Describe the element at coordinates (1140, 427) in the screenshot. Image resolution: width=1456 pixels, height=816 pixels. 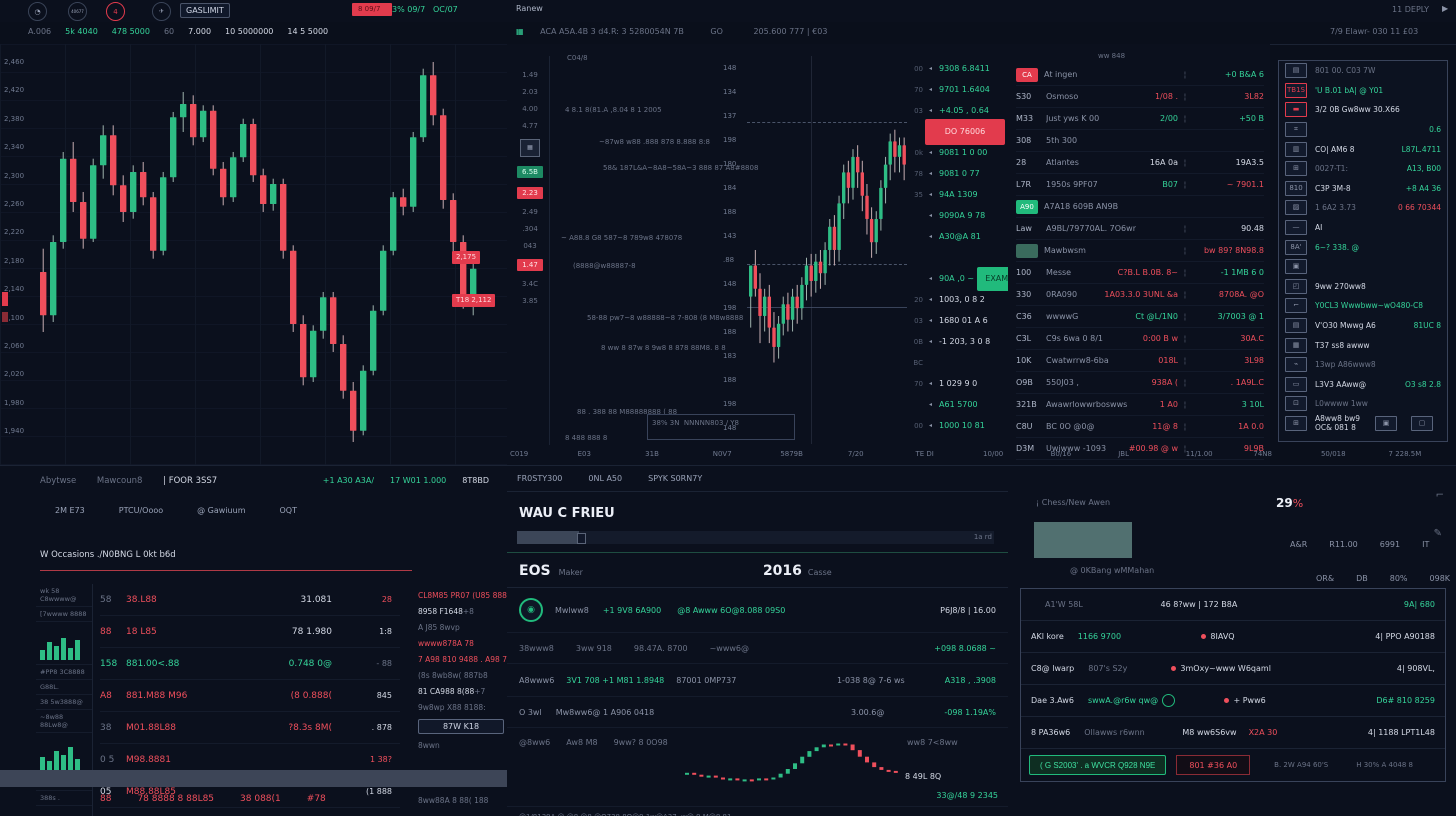
I see `watchlist-row: C8U BC 0O @0@ 11@ 8 ¦ 1A 0.0` at that location.